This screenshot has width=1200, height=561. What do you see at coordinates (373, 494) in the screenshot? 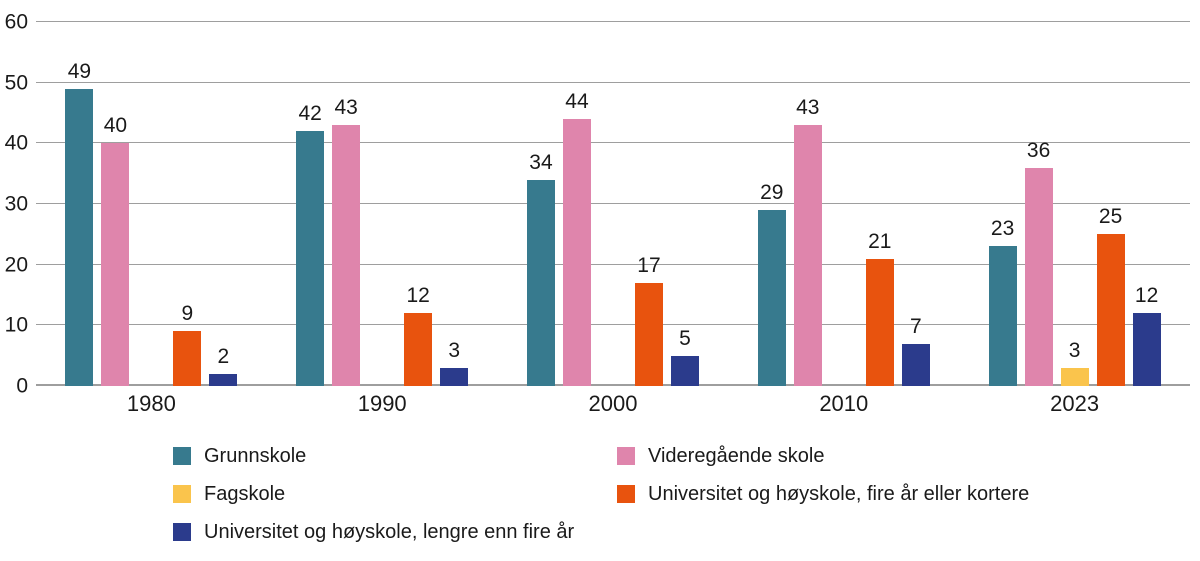
I see `legend-item: Fagskole` at bounding box center [373, 494].